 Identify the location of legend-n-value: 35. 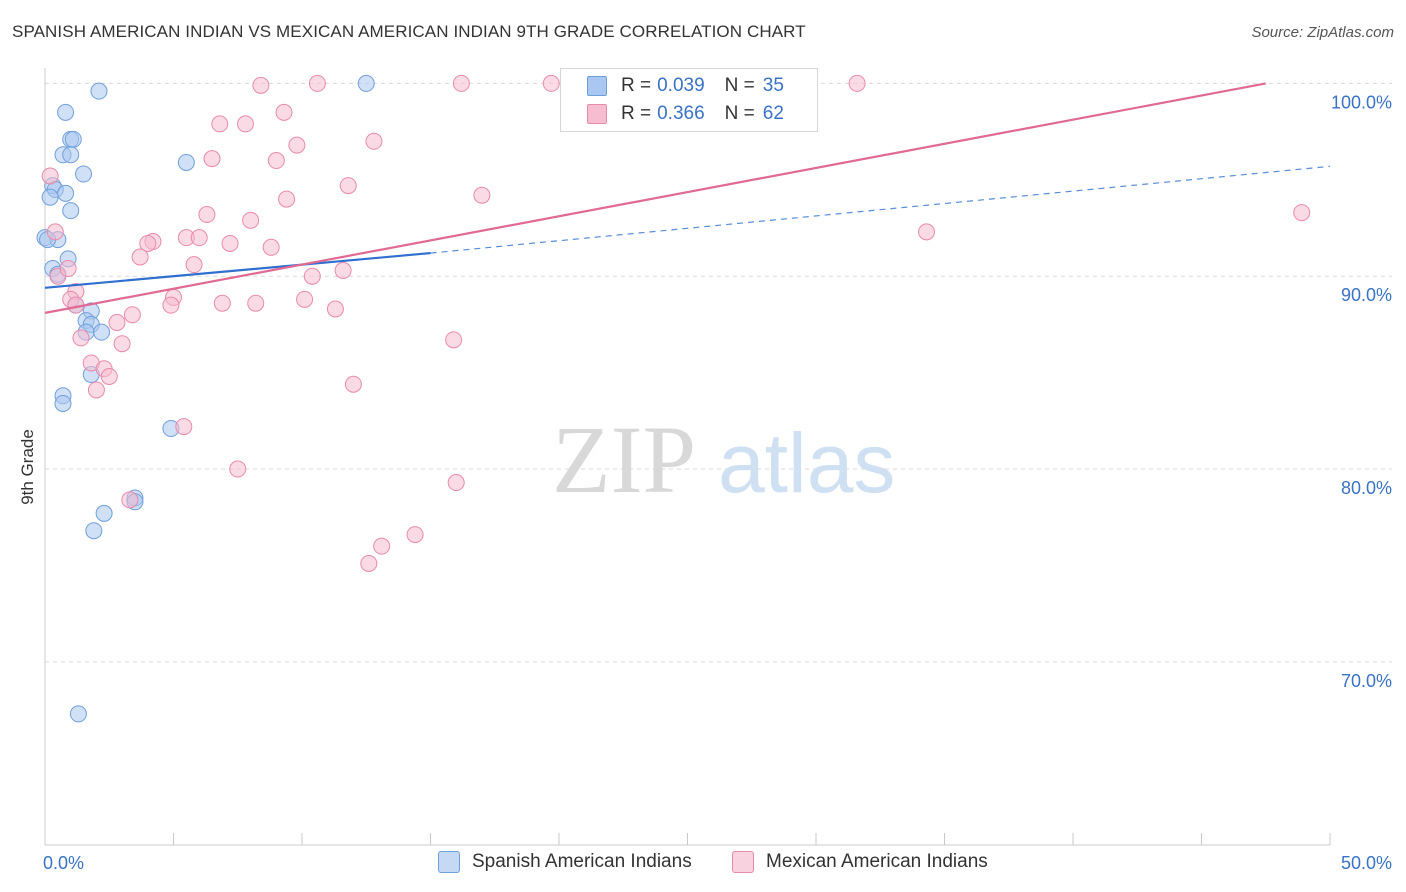
(773, 85).